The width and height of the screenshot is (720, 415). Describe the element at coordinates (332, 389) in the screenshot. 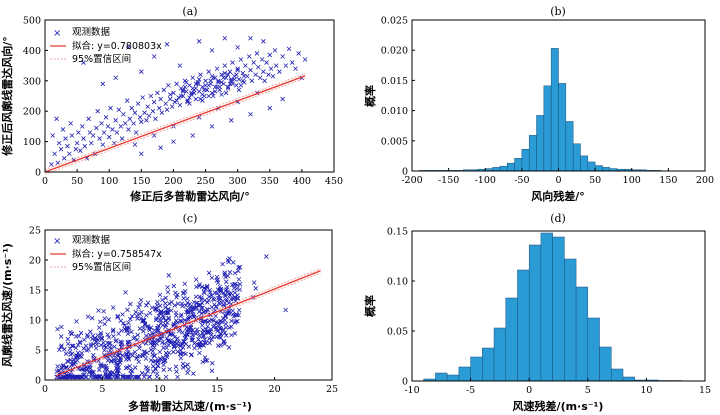

I see `x-tick-label: 25` at that location.